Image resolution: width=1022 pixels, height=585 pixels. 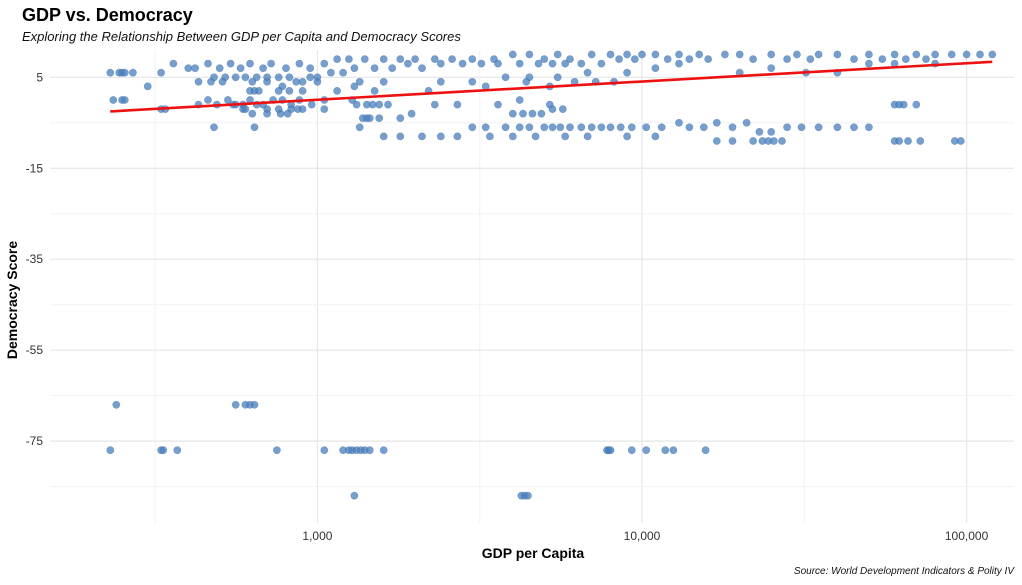 I want to click on y-tick-label: -35, so click(x=35, y=259).